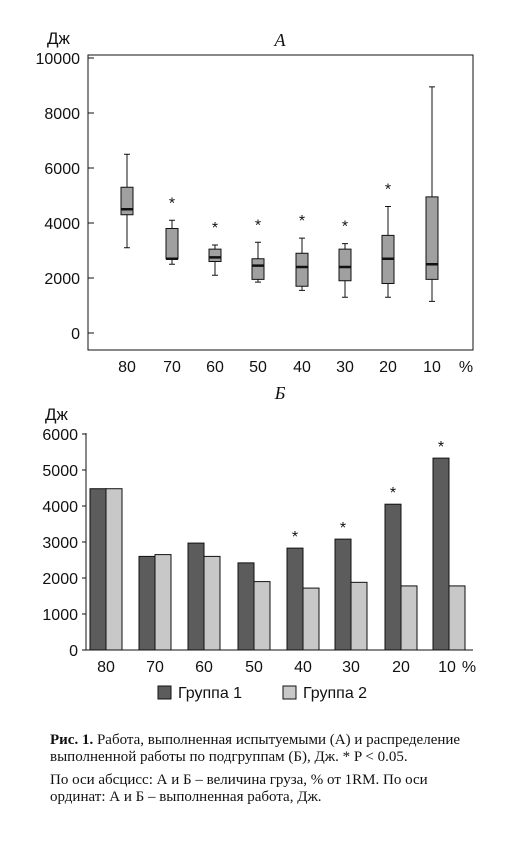  I want to click on chart-b-ytick-label: 3000, so click(60, 543).